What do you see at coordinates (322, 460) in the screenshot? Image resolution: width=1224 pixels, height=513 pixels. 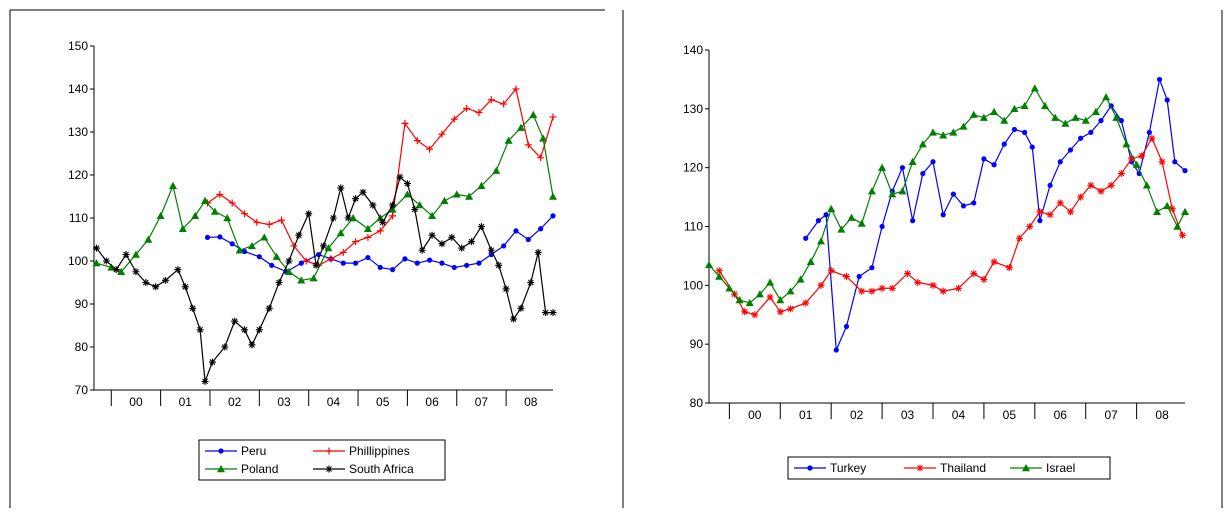 I see `legend: Peru Phillippines Poland South Africa` at bounding box center [322, 460].